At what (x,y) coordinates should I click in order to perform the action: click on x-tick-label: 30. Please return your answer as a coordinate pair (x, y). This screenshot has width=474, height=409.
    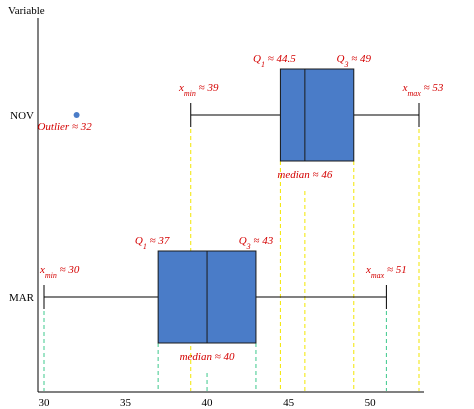
    Looking at the image, I should click on (45, 403).